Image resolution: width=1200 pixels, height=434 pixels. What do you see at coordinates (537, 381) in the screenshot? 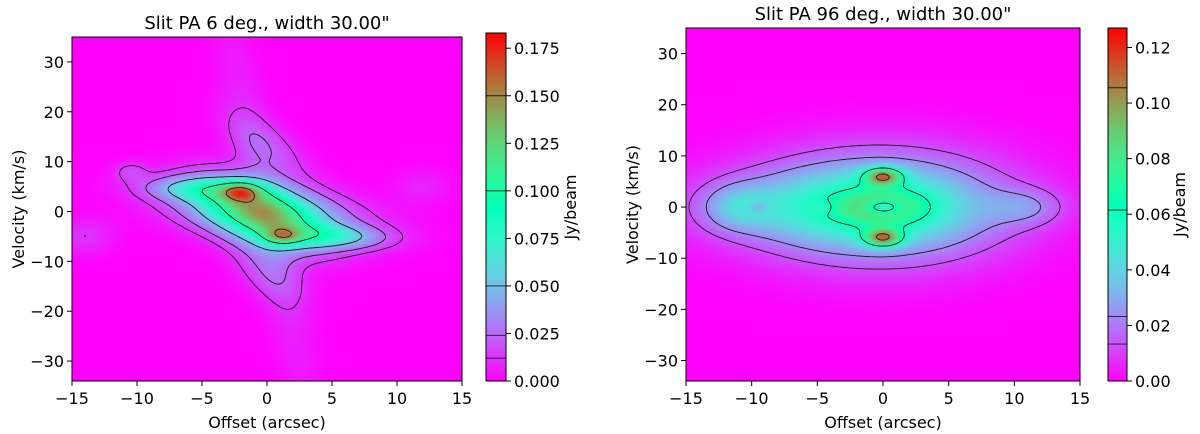
I see `colorbar-tick-label: 0.000` at bounding box center [537, 381].